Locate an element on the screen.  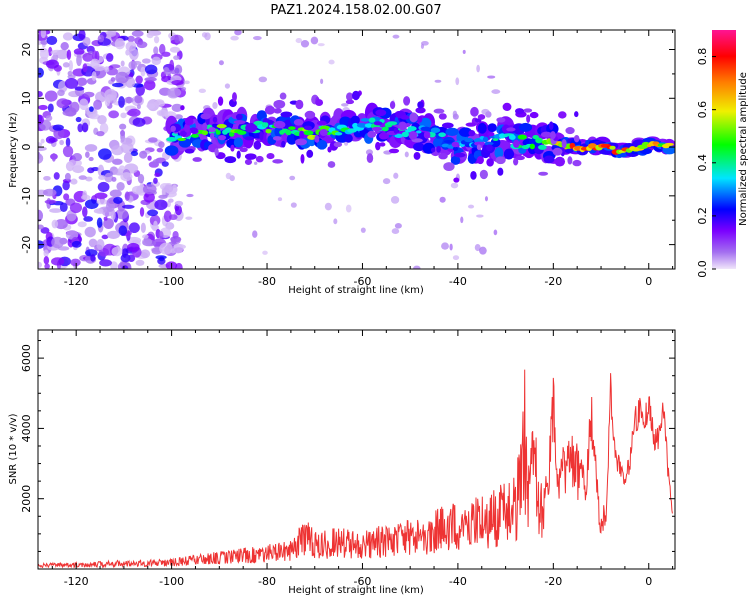
y-tick-label: 10 is located at coordinates (26, 98).